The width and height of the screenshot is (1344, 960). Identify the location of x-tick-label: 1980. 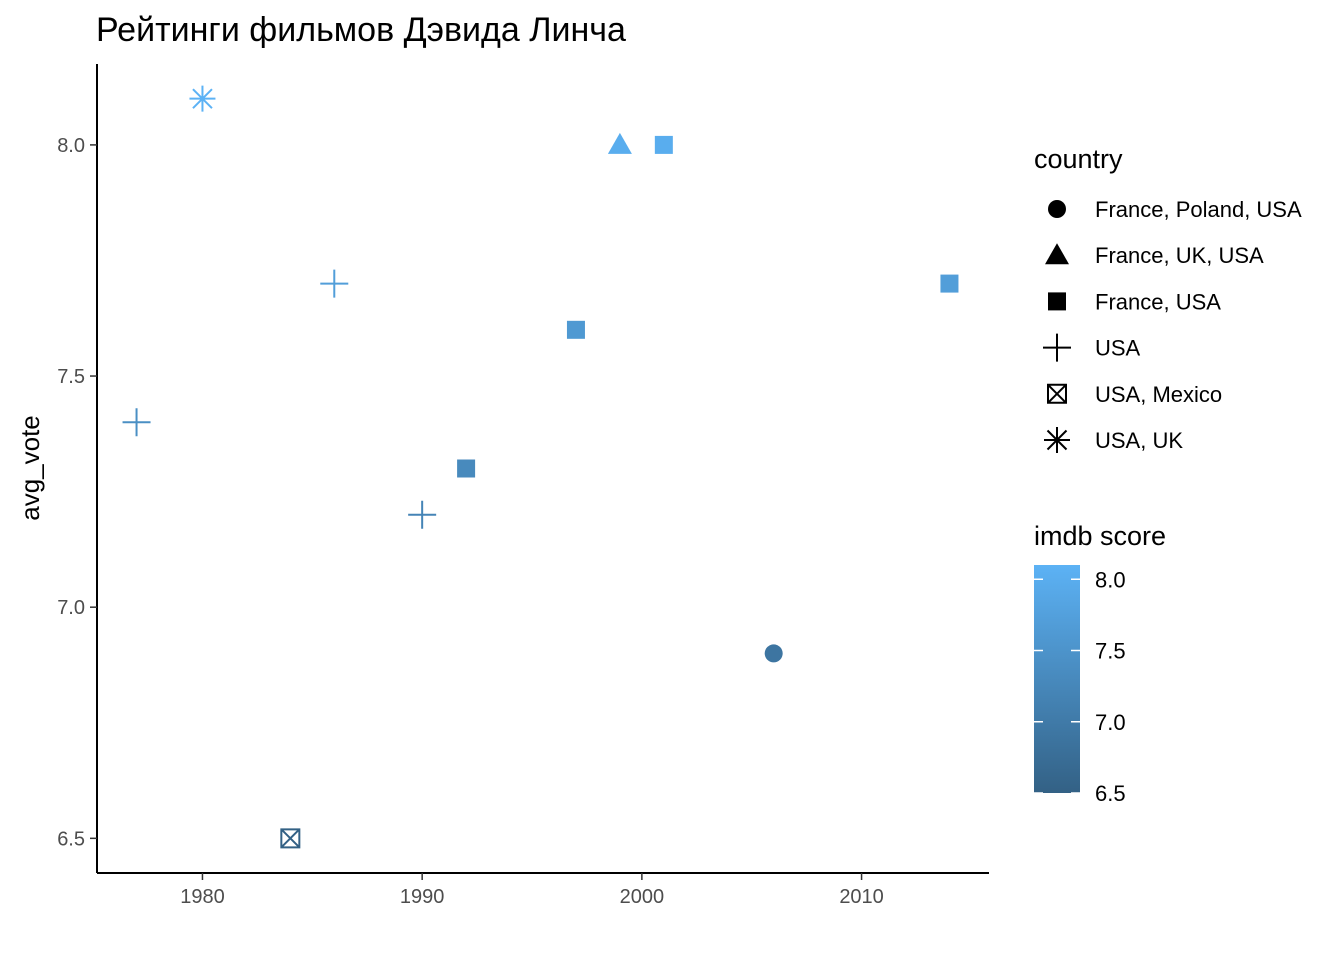
(202, 897).